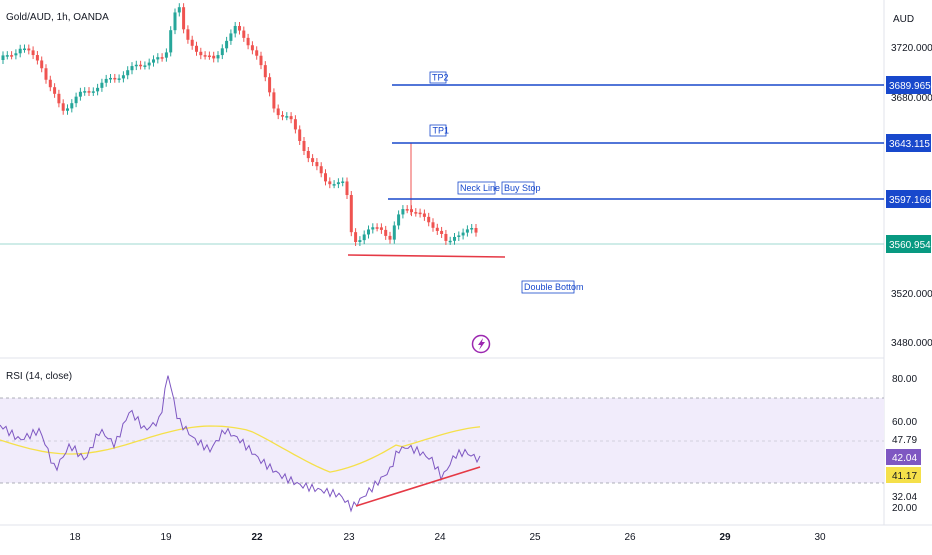  Describe the element at coordinates (240, 449) in the screenshot. I see `rsi-ma-line` at that location.